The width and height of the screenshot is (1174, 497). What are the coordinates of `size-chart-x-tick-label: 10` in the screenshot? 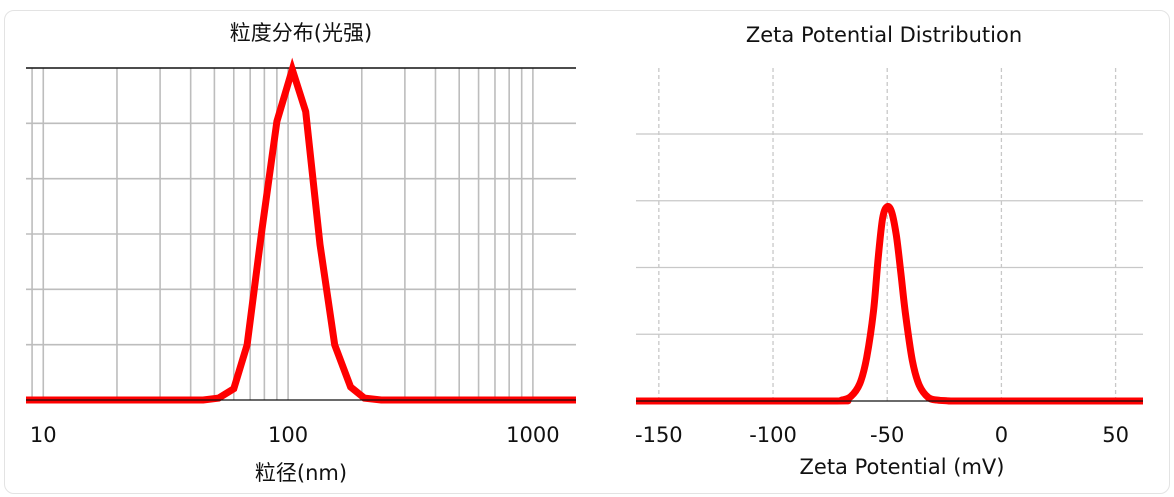 It's located at (43, 435).